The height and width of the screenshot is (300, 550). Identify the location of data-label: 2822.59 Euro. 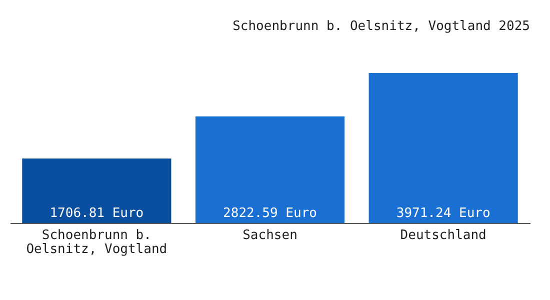
(270, 213).